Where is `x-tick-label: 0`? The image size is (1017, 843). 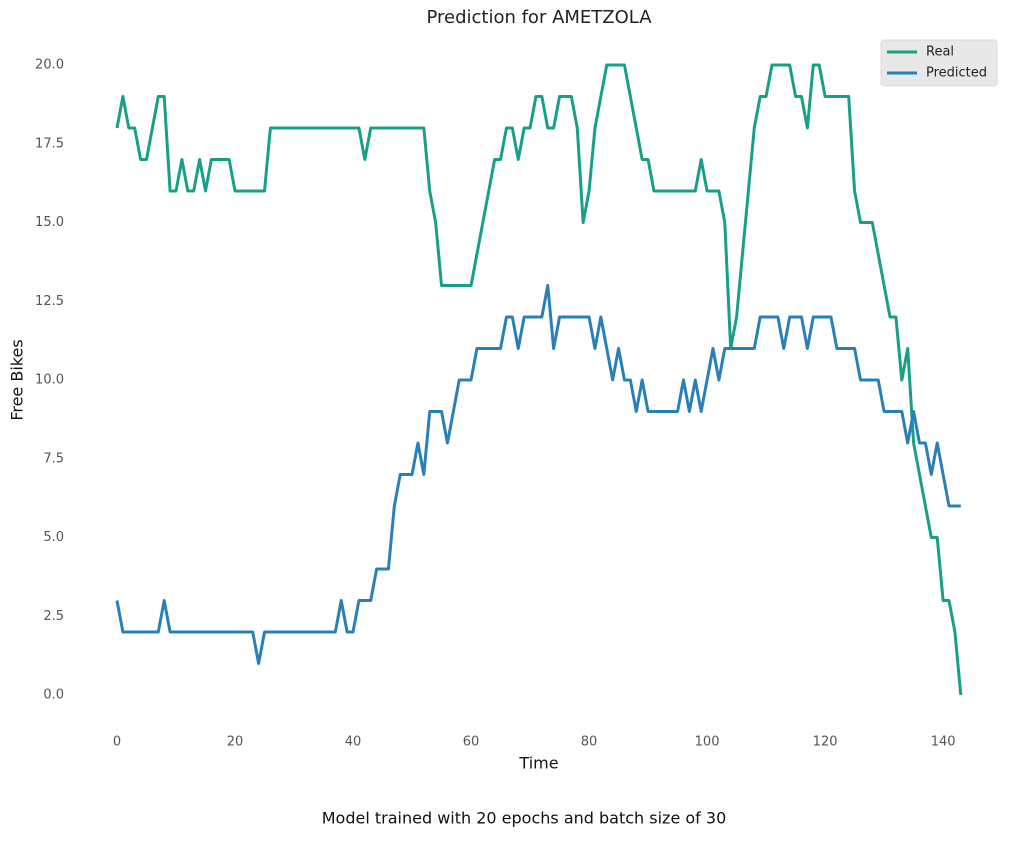 x-tick-label: 0 is located at coordinates (117, 742).